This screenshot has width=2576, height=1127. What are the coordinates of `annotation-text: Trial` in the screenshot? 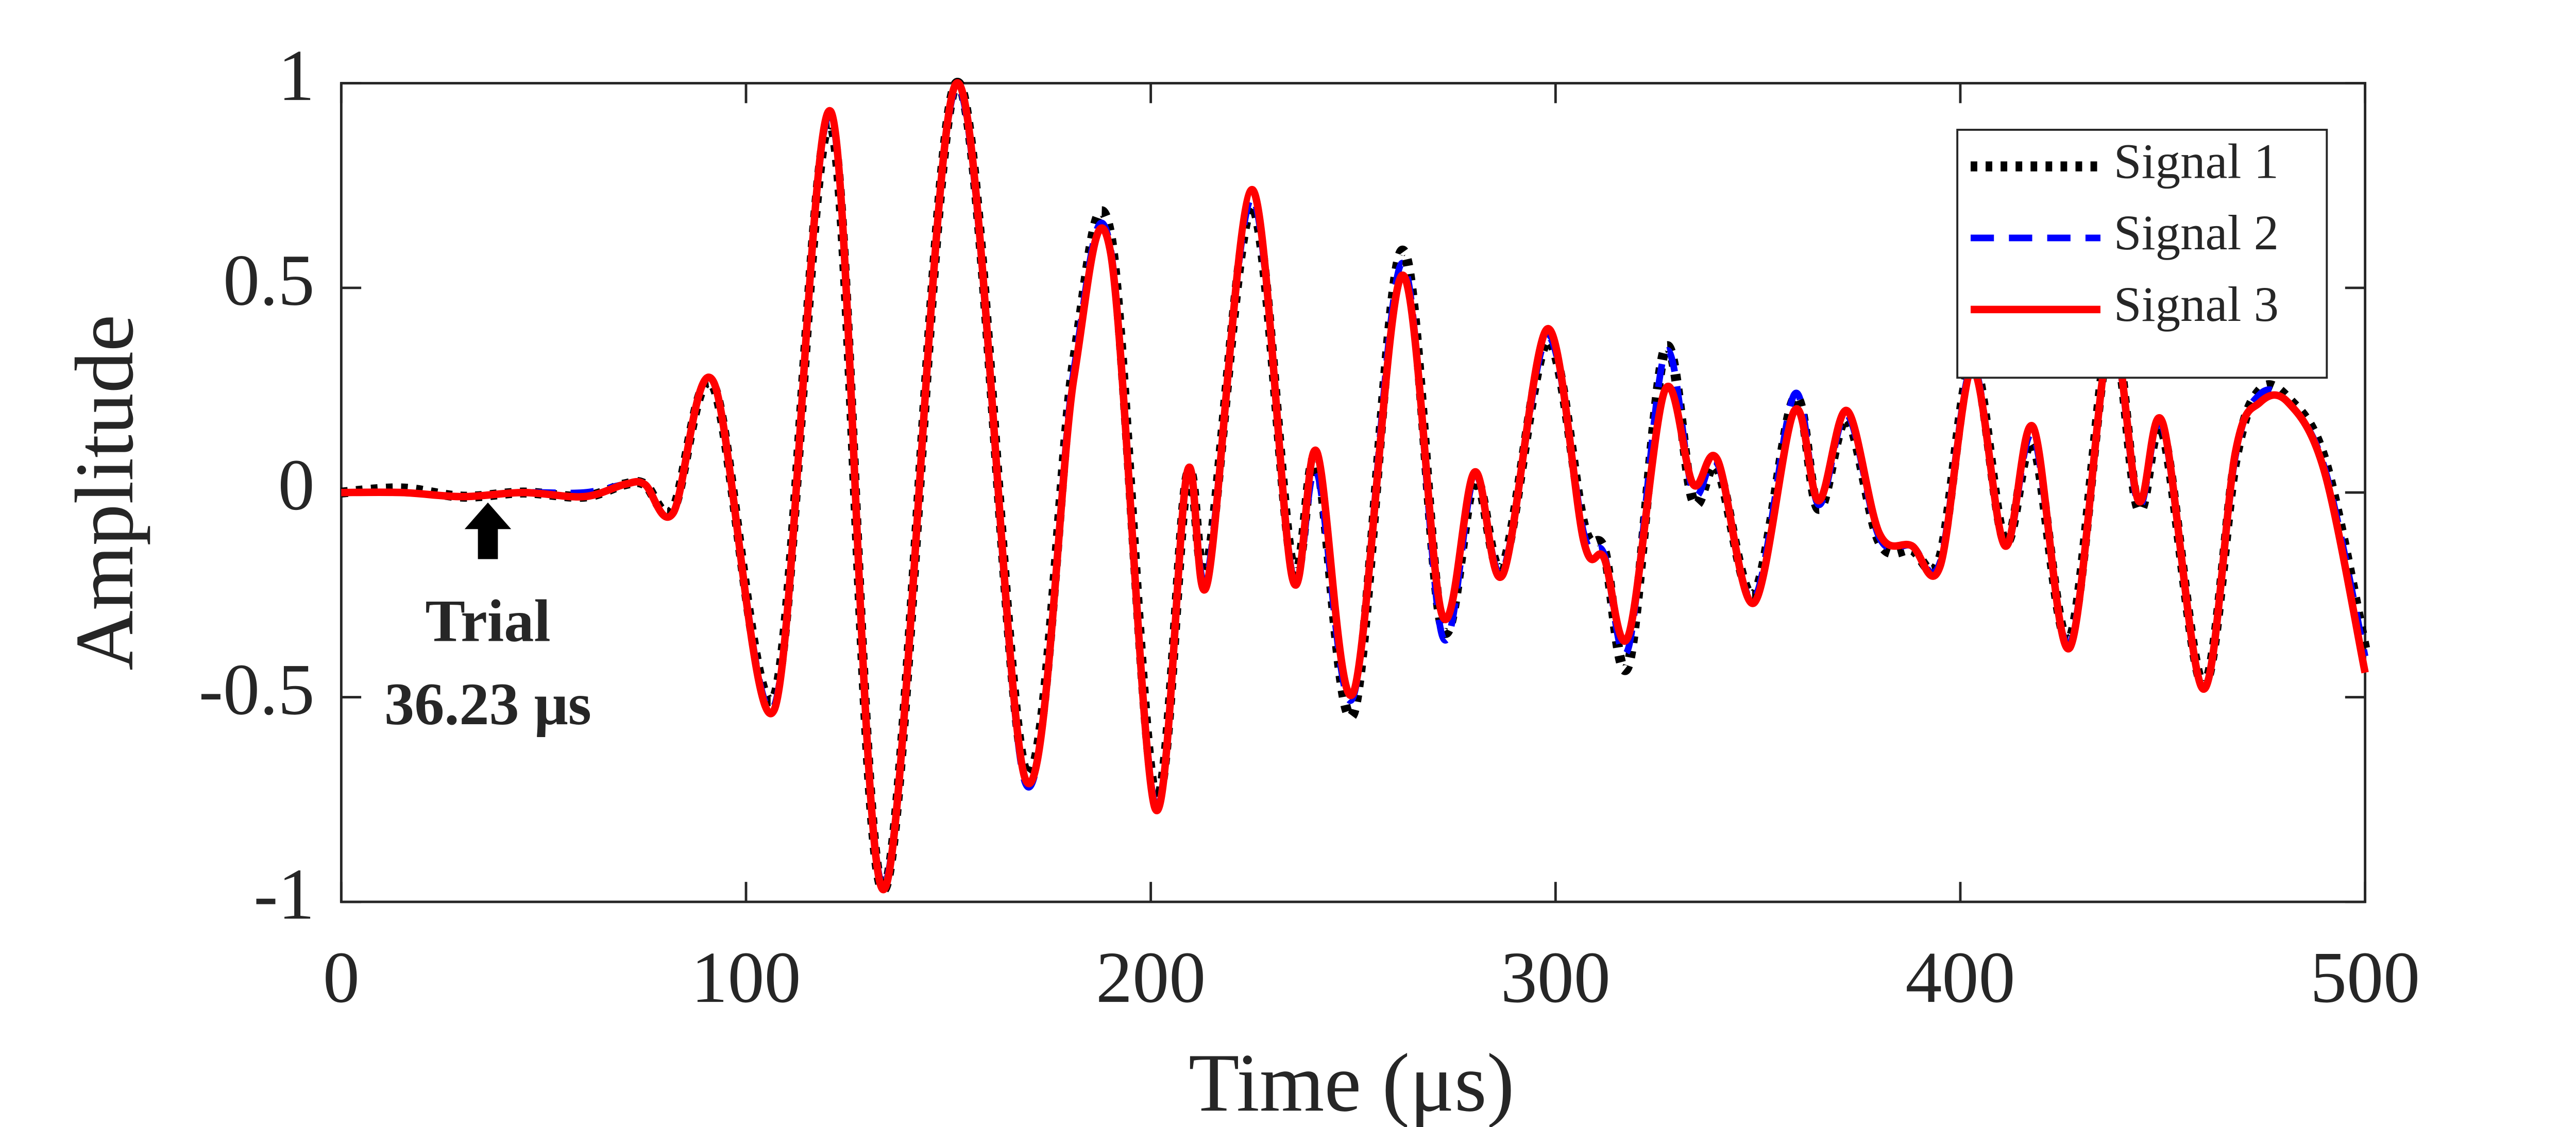 It's located at (487, 621).